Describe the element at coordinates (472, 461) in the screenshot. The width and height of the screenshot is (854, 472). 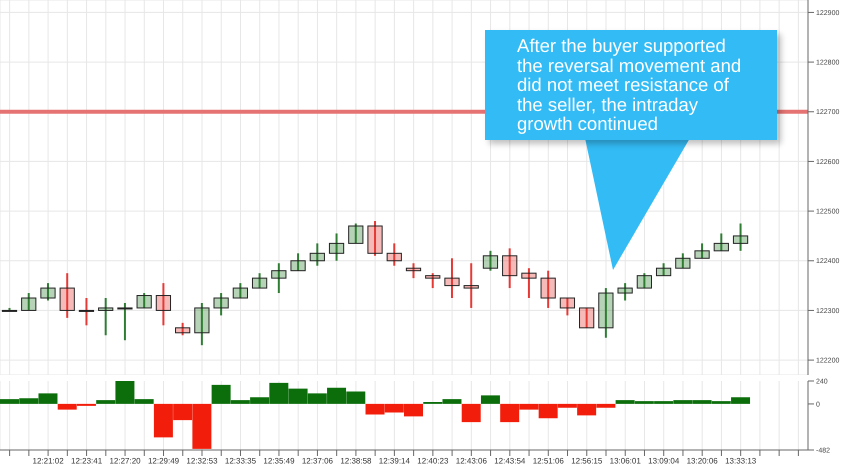
I see `x-tick-label: 12:43:06` at that location.